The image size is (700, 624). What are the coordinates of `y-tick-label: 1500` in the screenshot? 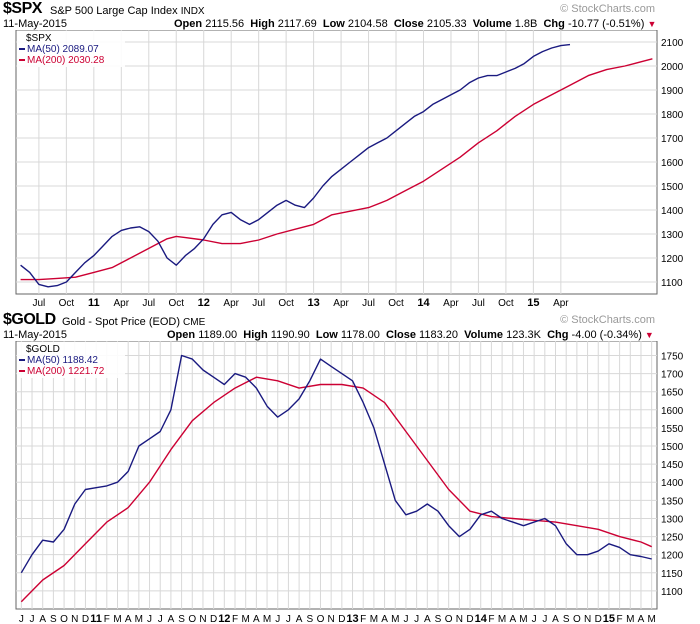 It's located at (672, 187).